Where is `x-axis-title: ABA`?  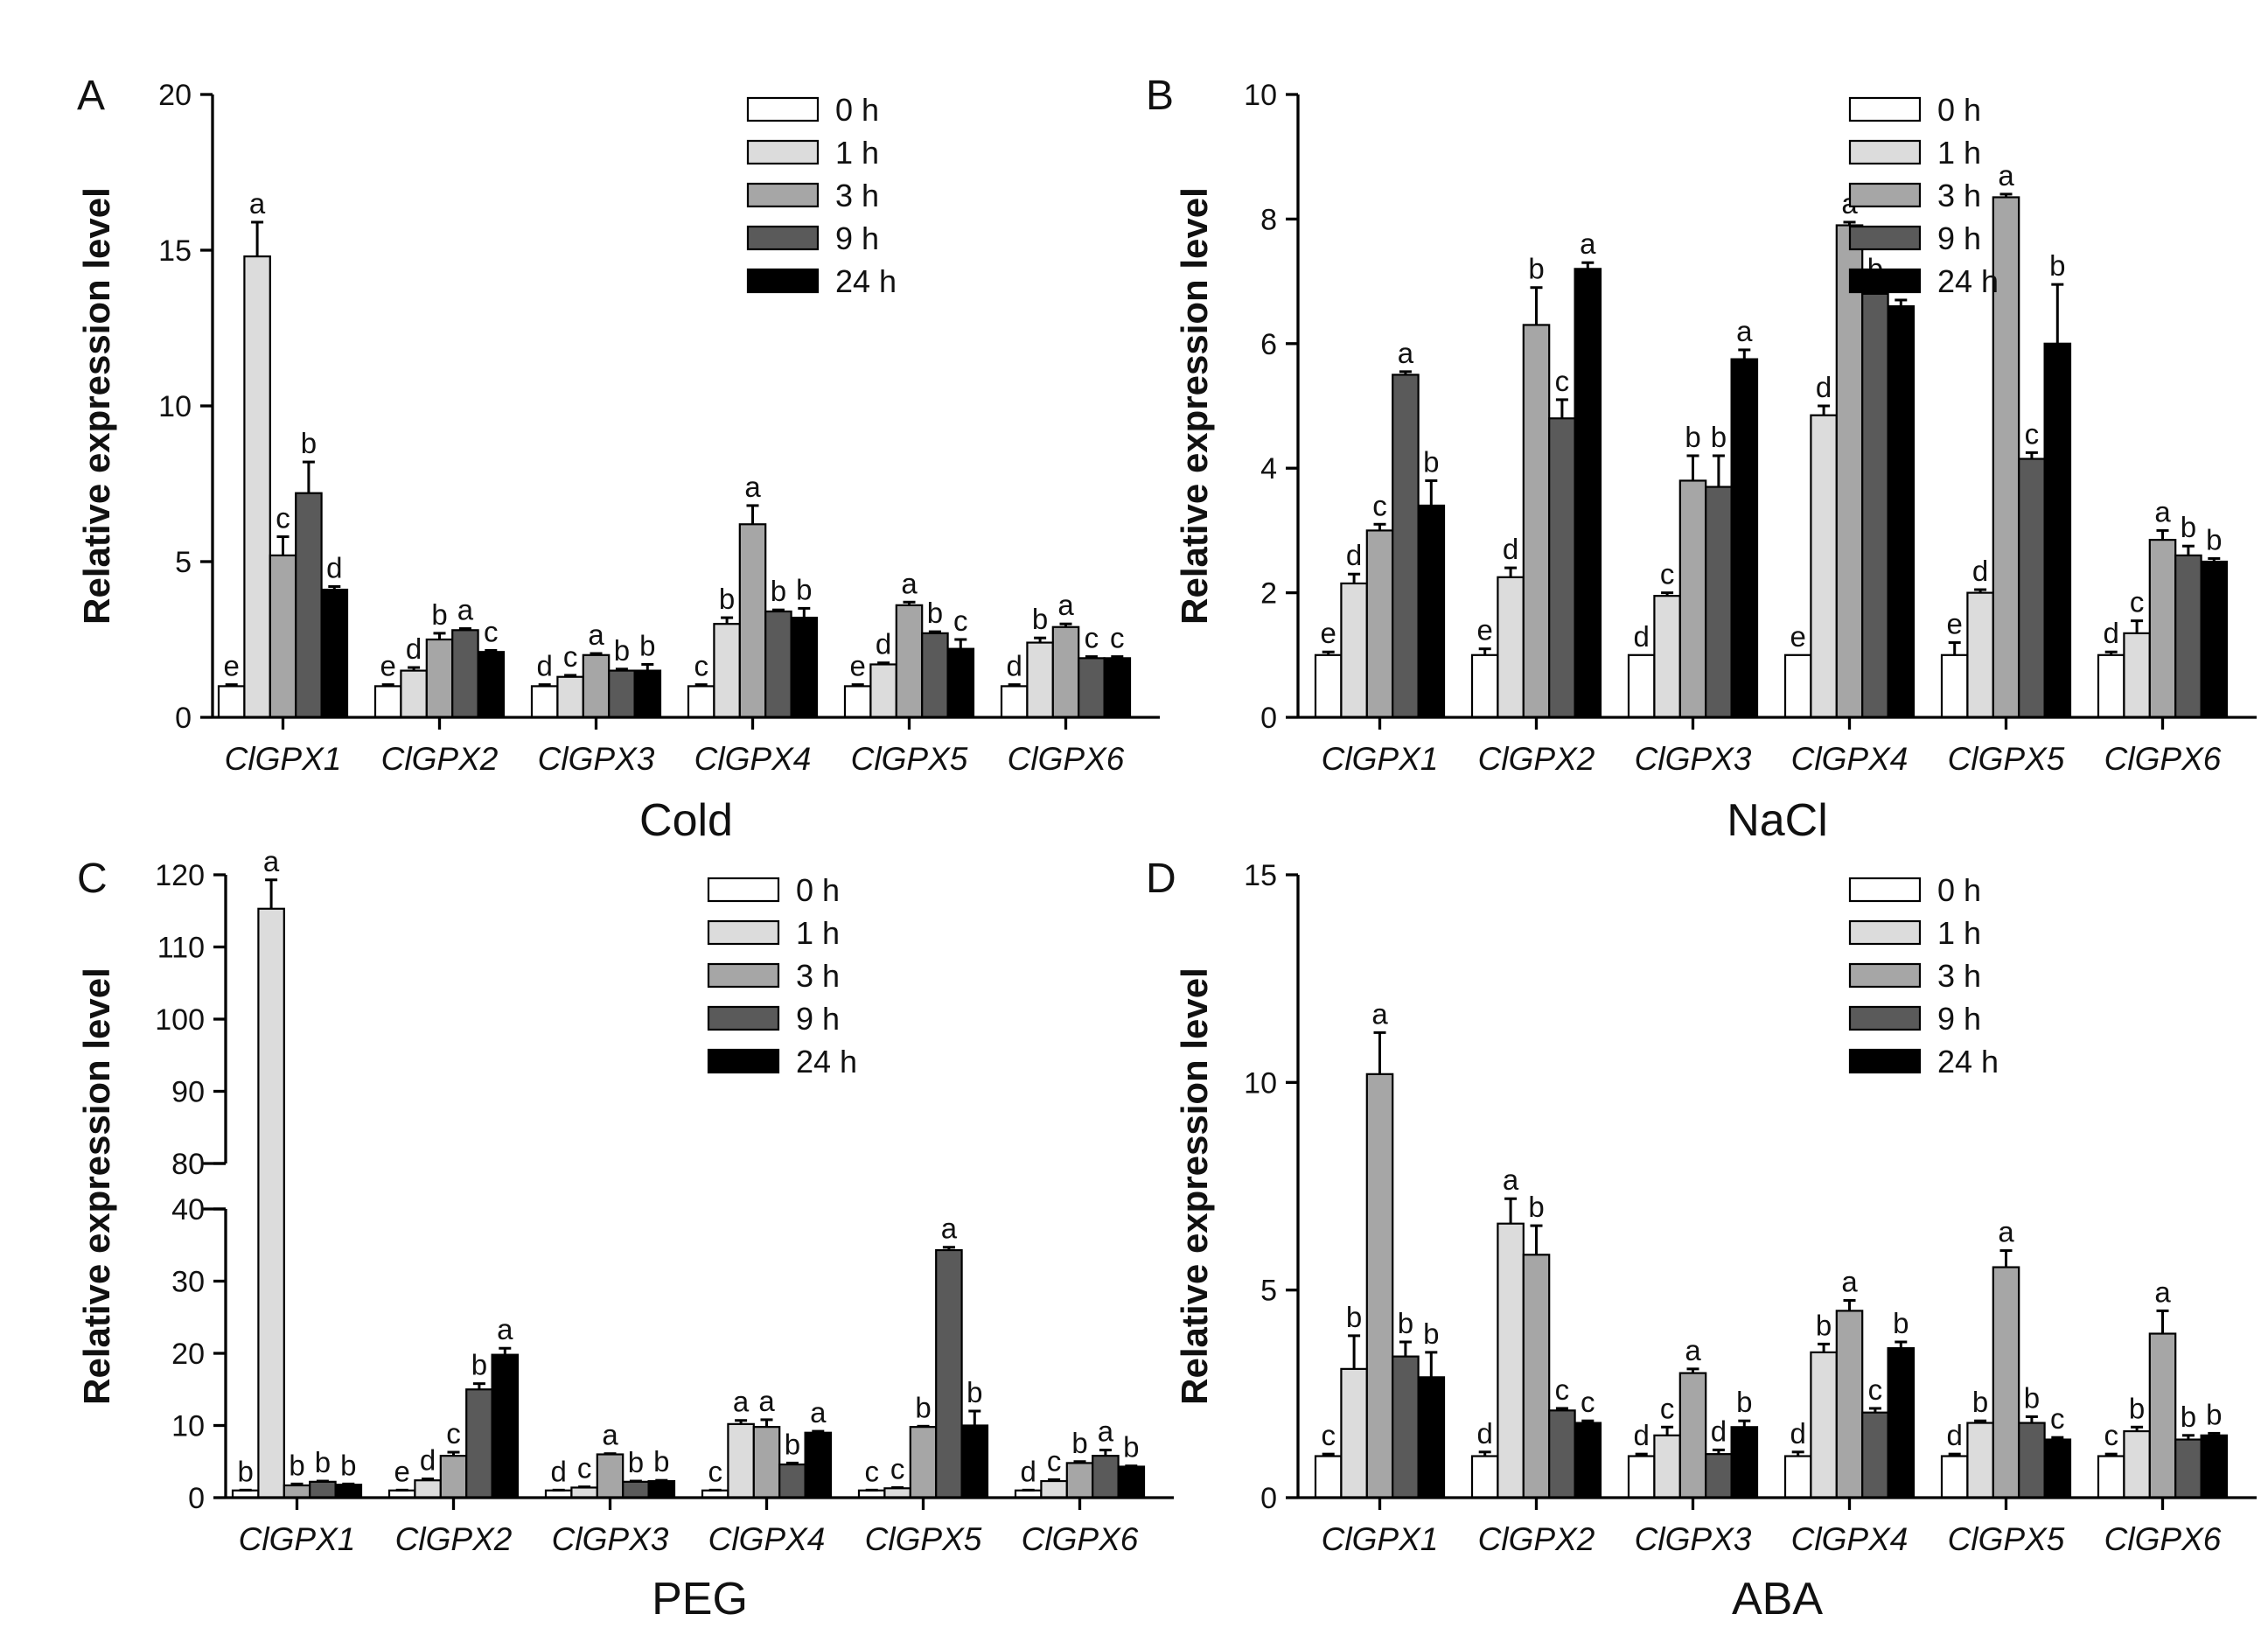 x-axis-title: ABA is located at coordinates (1777, 1599).